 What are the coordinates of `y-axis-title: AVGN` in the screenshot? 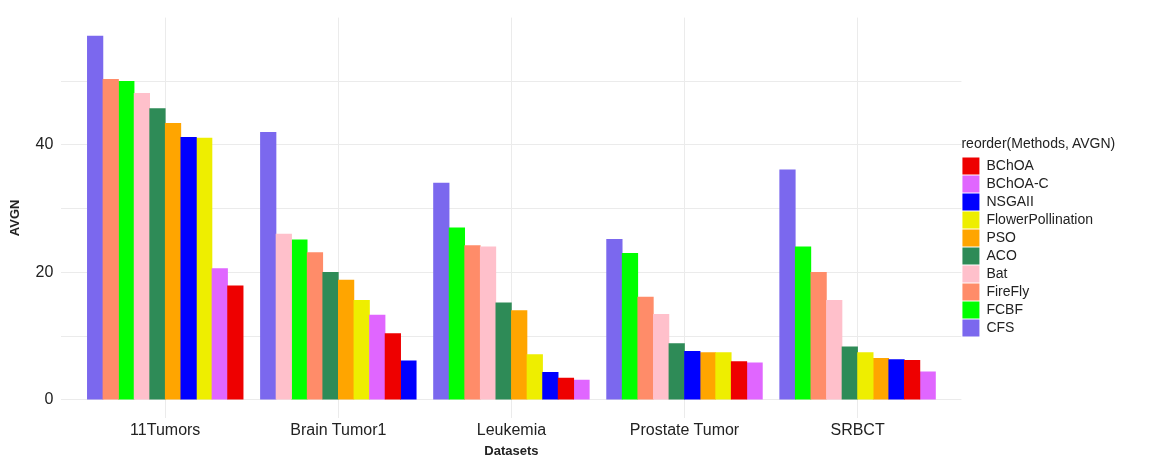 It's located at (15, 218).